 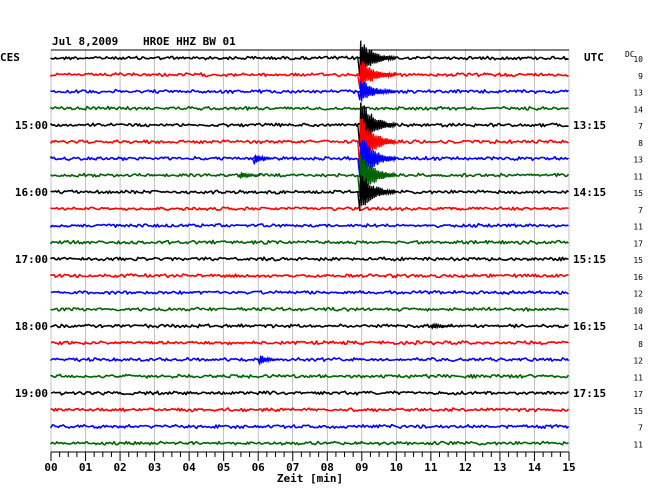 I want to click on left-timezone-label: CES, so click(x=10, y=57).